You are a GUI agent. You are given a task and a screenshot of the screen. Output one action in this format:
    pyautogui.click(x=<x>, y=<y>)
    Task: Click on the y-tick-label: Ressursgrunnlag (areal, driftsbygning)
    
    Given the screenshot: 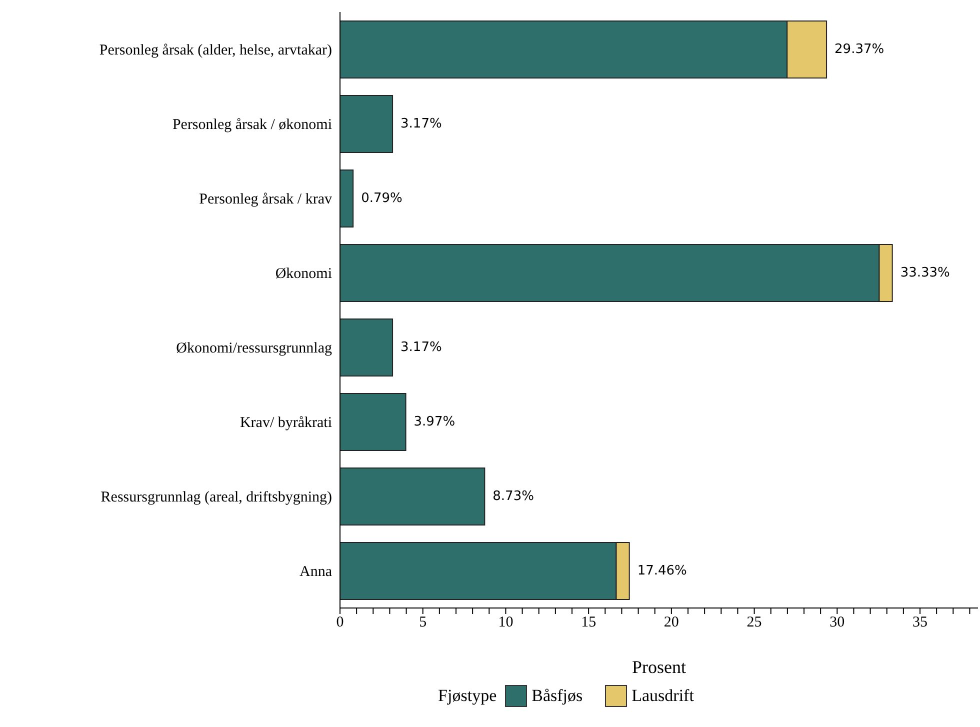 What is the action you would take?
    pyautogui.click(x=216, y=498)
    